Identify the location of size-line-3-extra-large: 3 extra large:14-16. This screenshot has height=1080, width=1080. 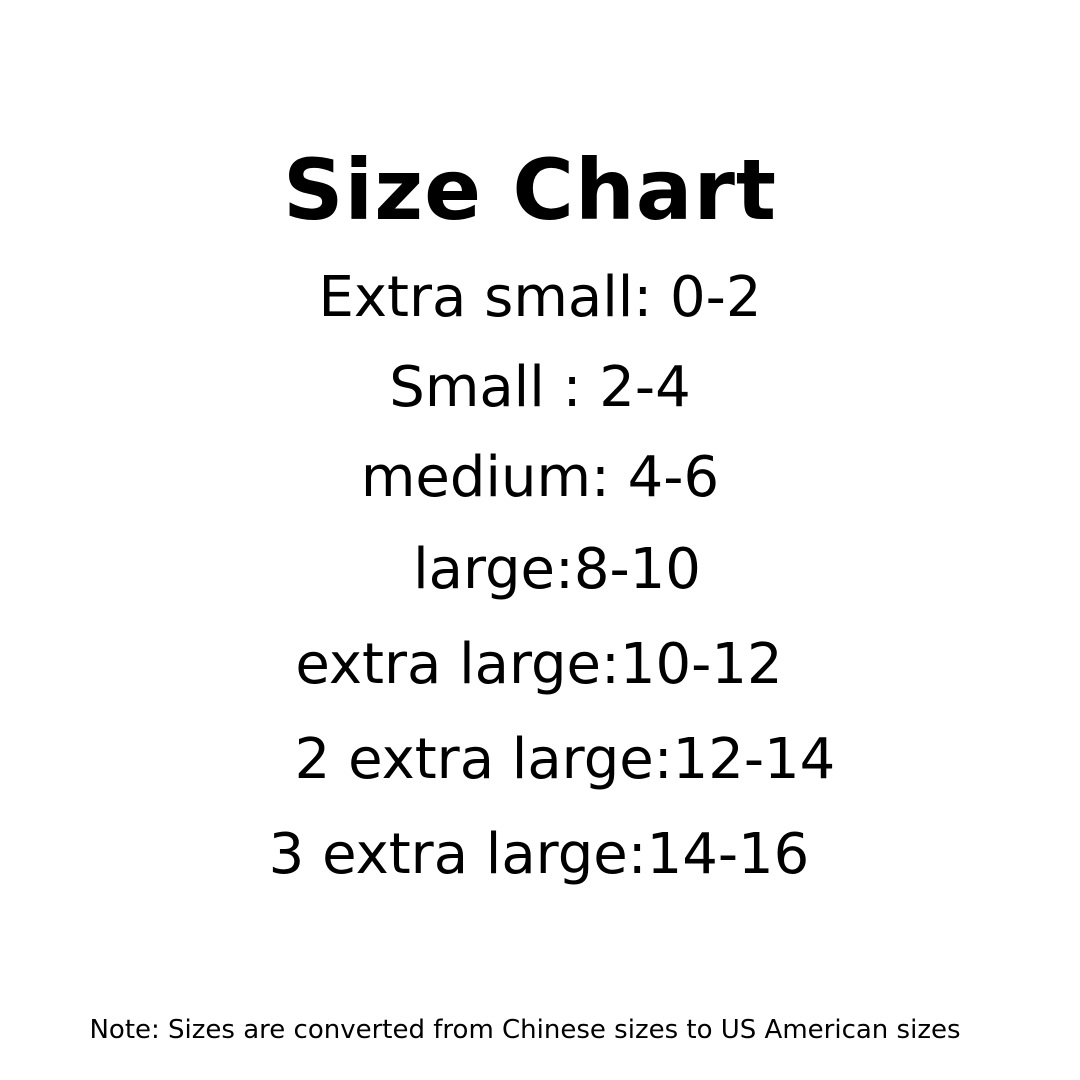
(539, 854).